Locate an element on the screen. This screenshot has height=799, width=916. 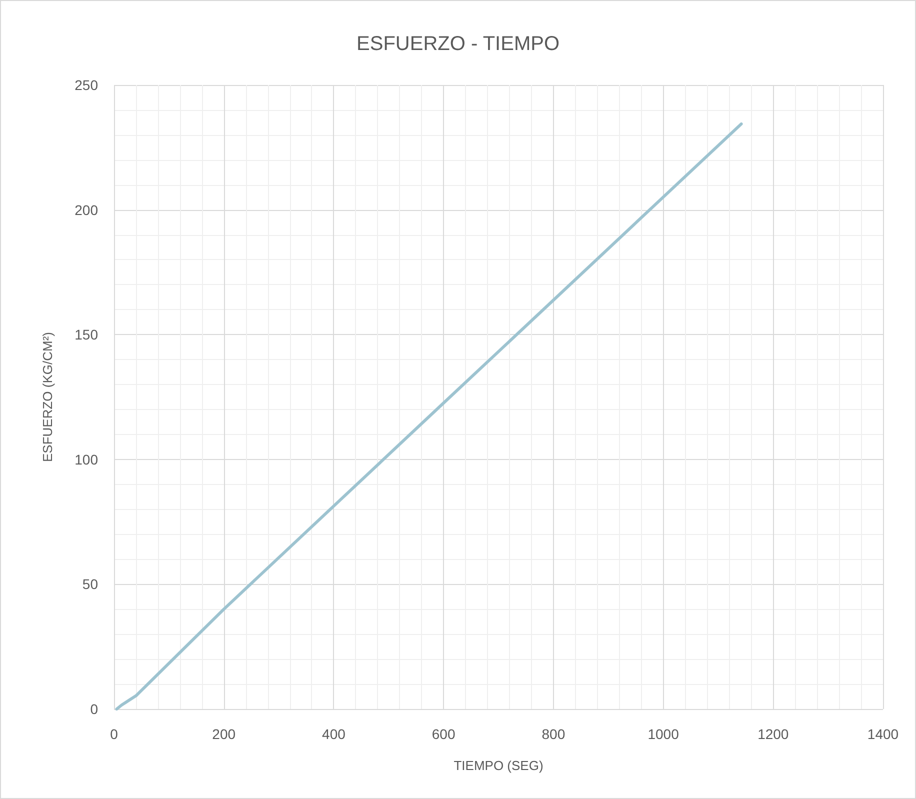
x-tick-label: 800 is located at coordinates (554, 734).